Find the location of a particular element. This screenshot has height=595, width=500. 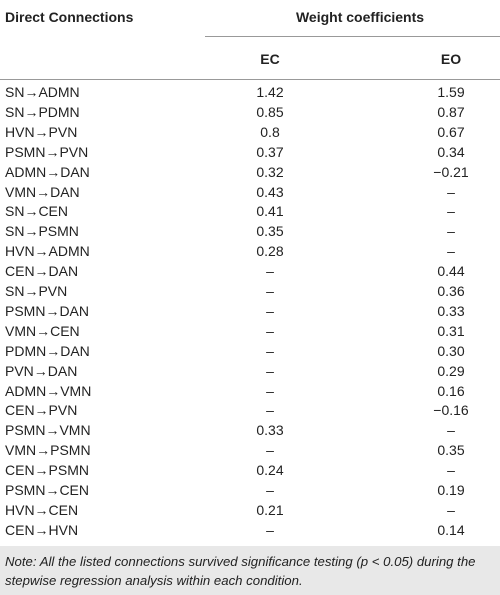

connection-cell: PSMN→PVN is located at coordinates (47, 151).